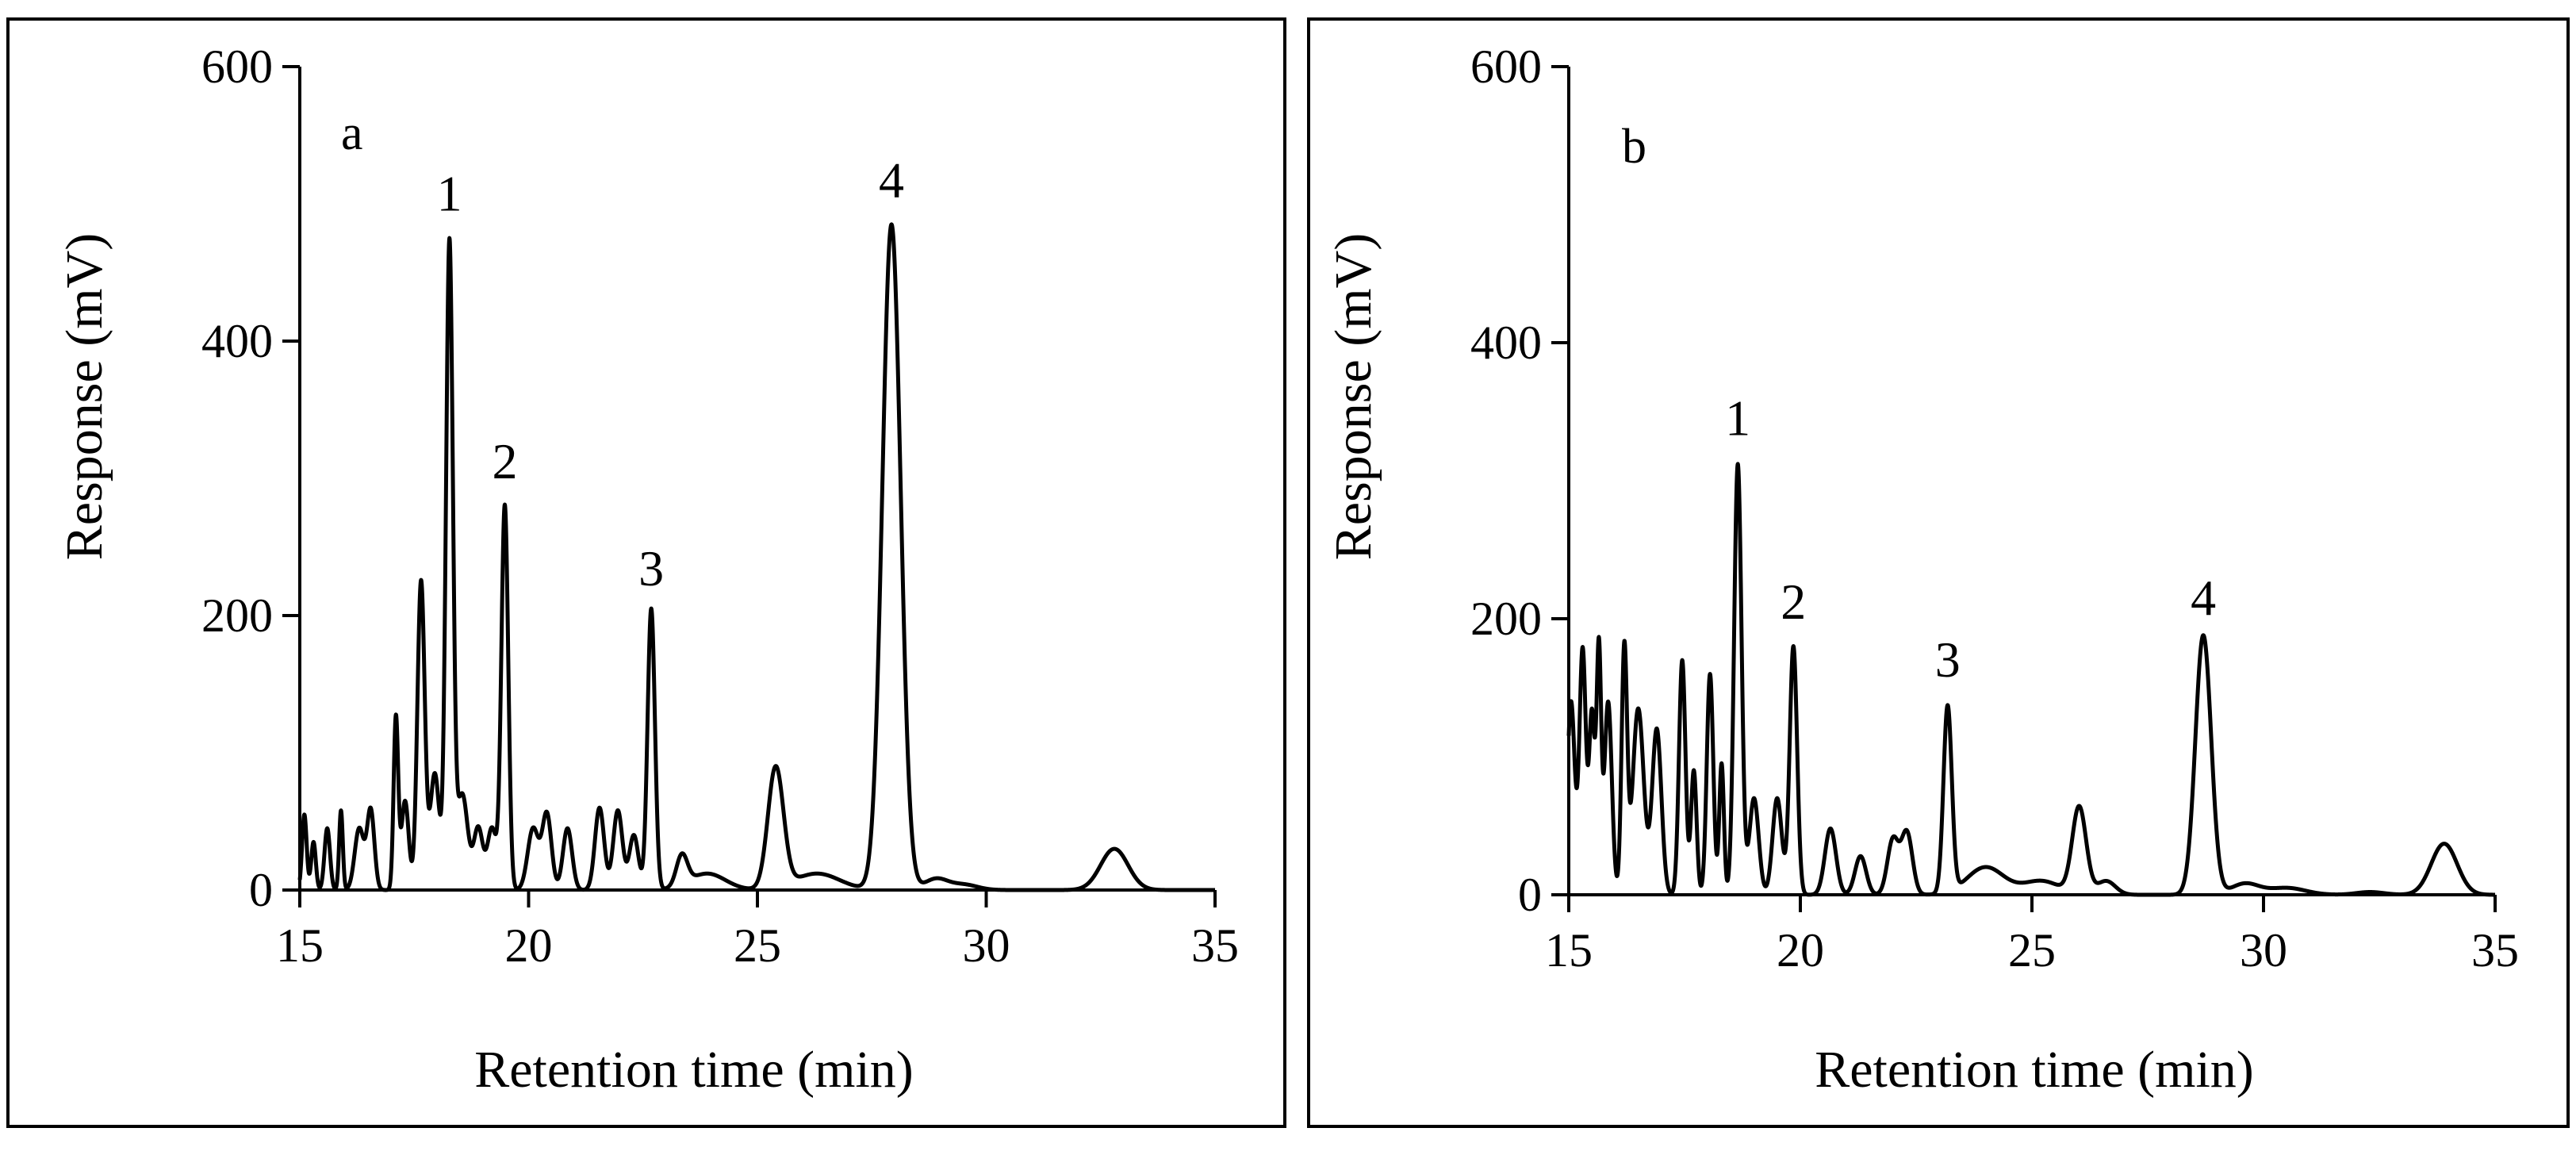  What do you see at coordinates (986, 946) in the screenshot?
I see `x-tick-label-a-3: 30` at bounding box center [986, 946].